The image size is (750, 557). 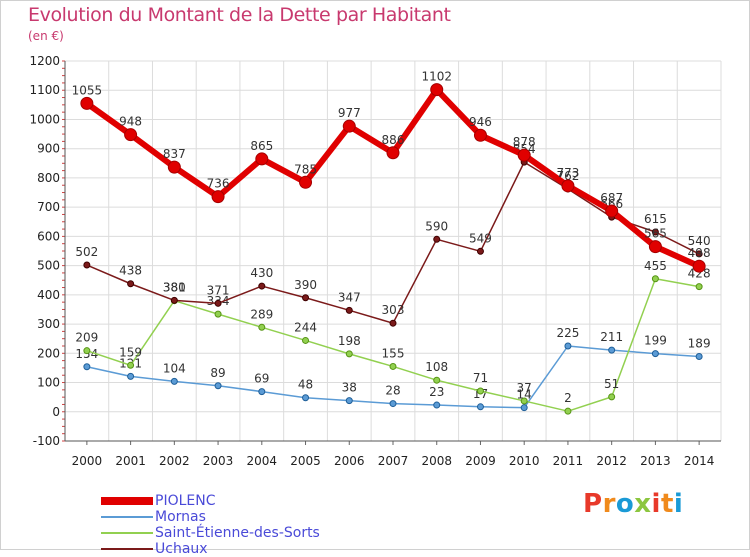 What do you see at coordinates (48, 178) in the screenshot?
I see `y-tick-label: 800` at bounding box center [48, 178].